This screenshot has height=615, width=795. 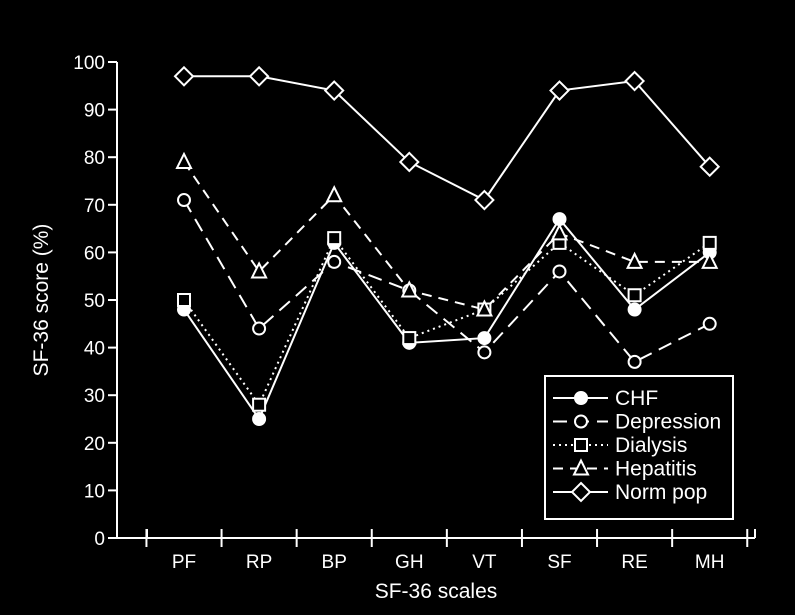 What do you see at coordinates (636, 398) in the screenshot?
I see `legend-label-chf: CHF` at bounding box center [636, 398].